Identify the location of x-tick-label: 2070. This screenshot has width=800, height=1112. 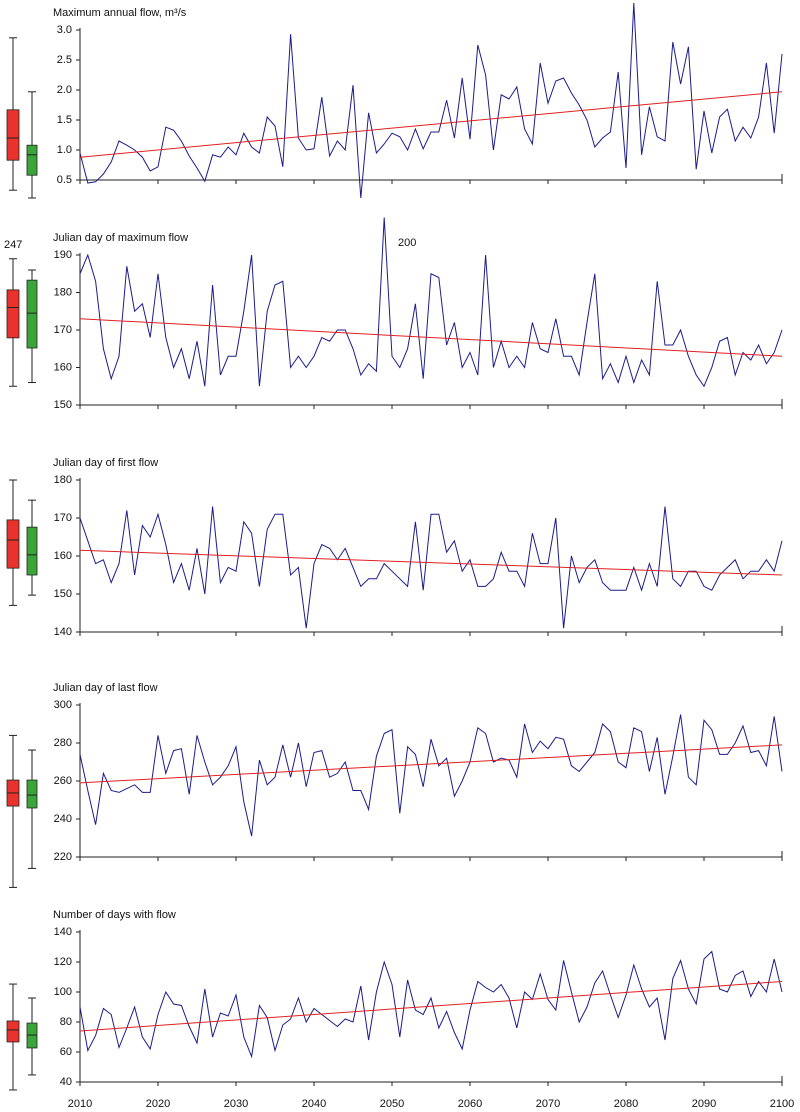
(548, 1104).